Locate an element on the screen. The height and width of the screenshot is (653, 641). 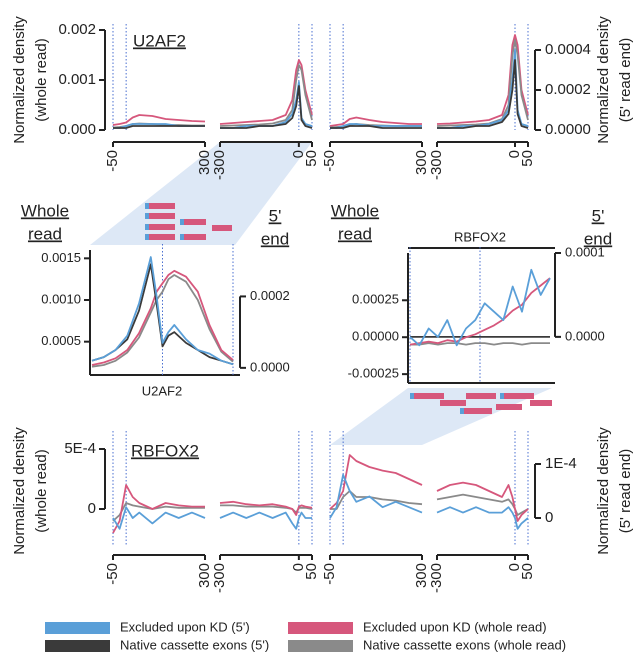
y-tick-label: 0.0005 is located at coordinates (61, 340).